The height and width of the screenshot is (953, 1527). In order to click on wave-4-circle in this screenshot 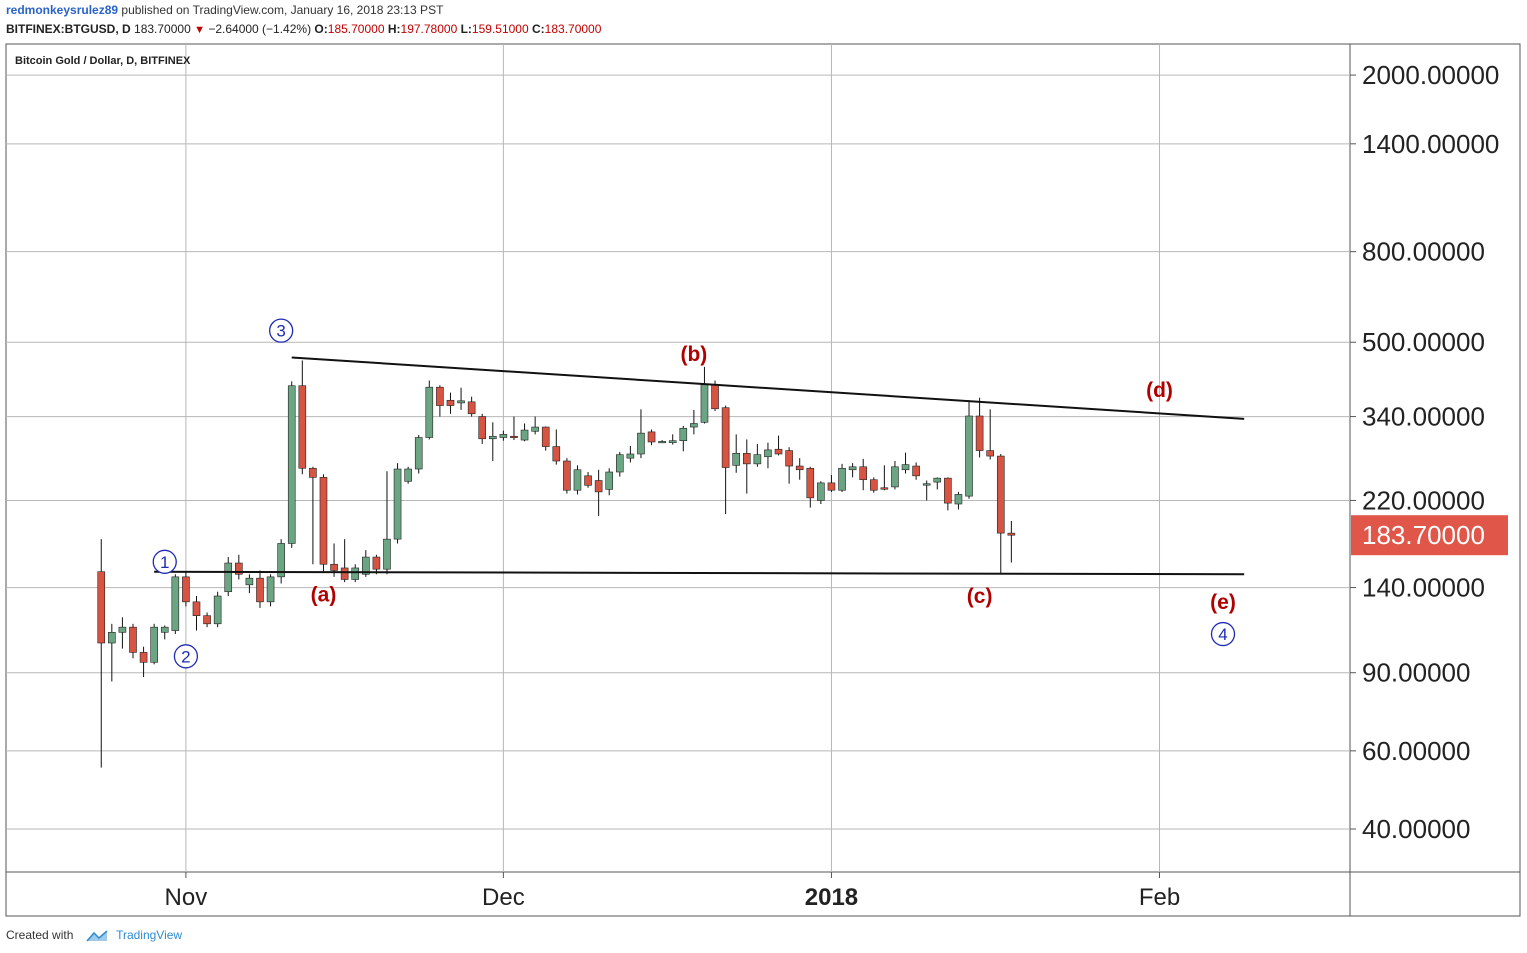, I will do `click(1223, 634)`.